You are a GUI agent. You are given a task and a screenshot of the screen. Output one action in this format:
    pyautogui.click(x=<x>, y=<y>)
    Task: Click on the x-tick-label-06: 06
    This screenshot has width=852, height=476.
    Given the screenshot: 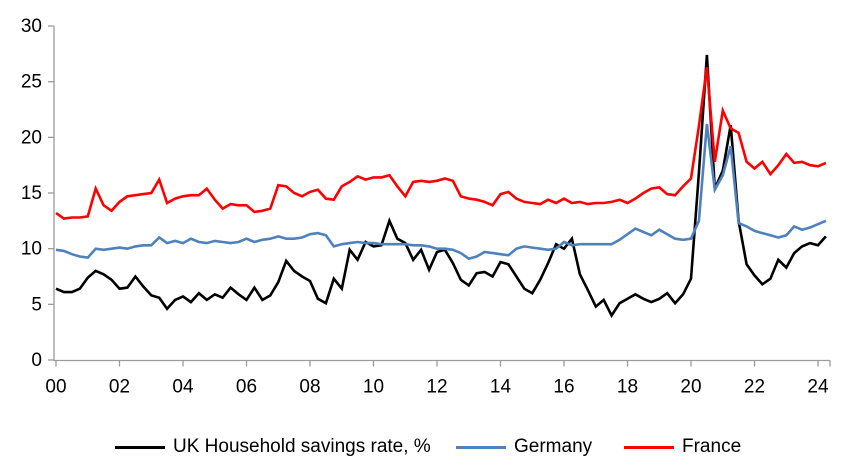 What is the action you would take?
    pyautogui.click(x=246, y=387)
    